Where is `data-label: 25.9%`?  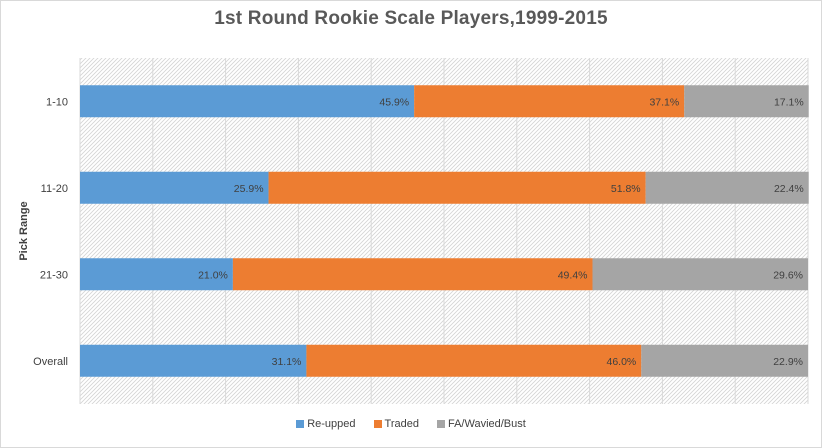
data-label: 25.9% is located at coordinates (249, 189).